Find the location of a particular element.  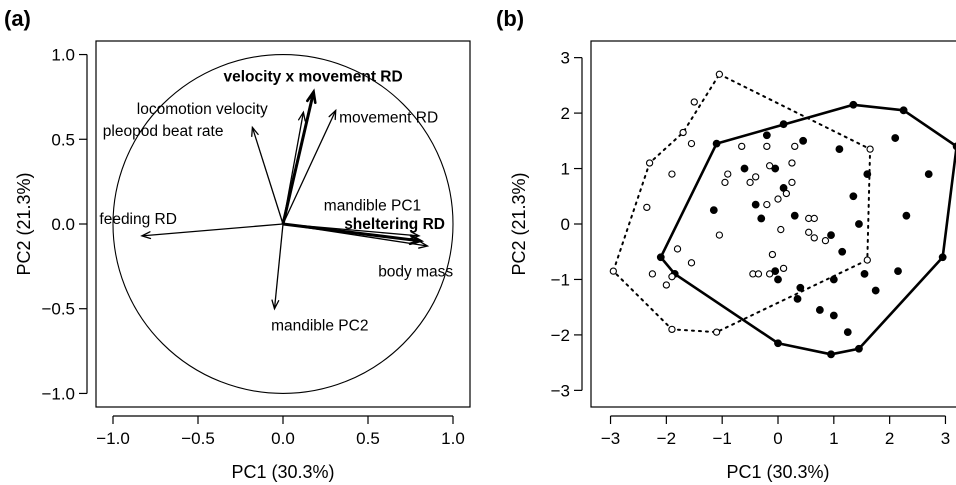

x-tick-label: 0.0 is located at coordinates (283, 438).